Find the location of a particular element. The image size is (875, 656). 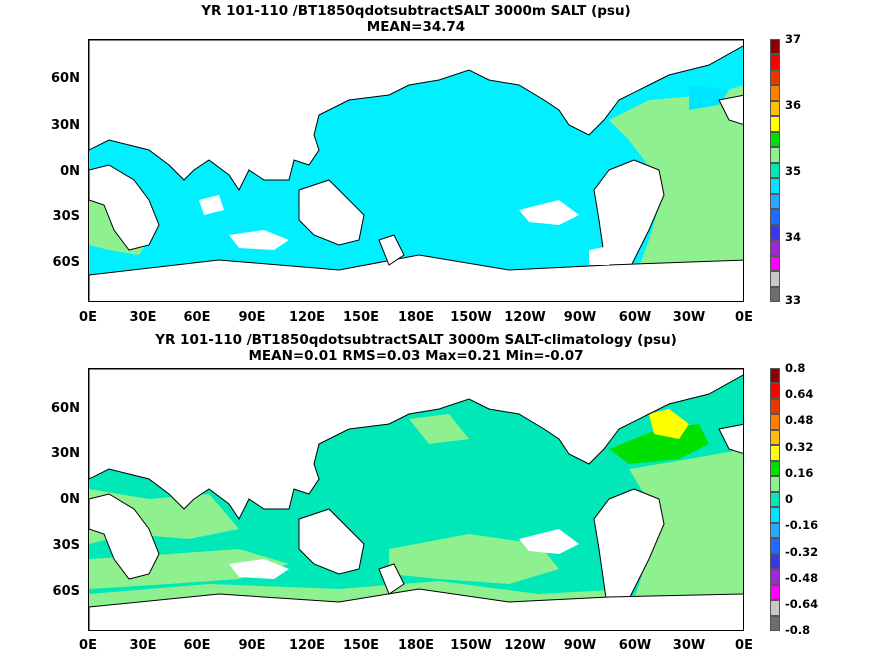

panel1-lon-30w: 30W is located at coordinates (689, 317).